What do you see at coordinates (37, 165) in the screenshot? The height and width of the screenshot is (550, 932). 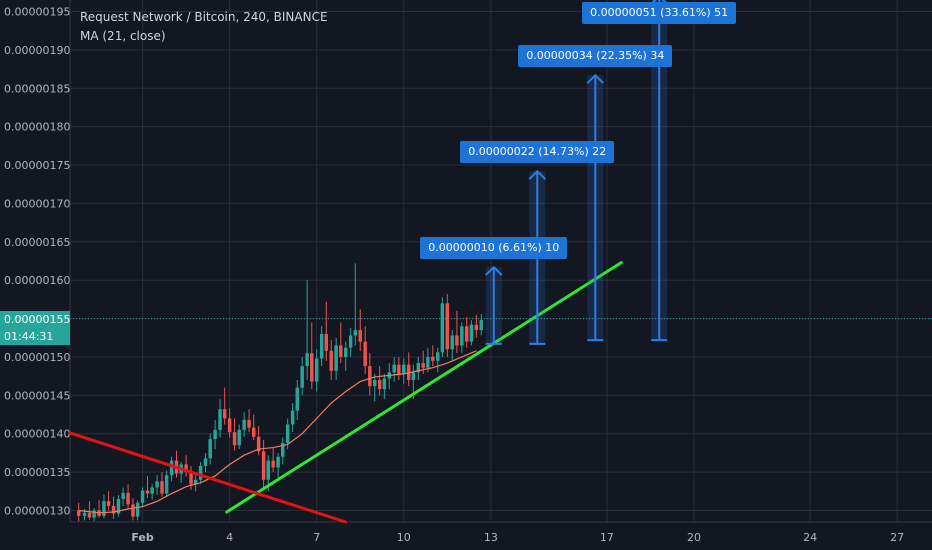 I see `y-tick-label: 0.00000175` at bounding box center [37, 165].